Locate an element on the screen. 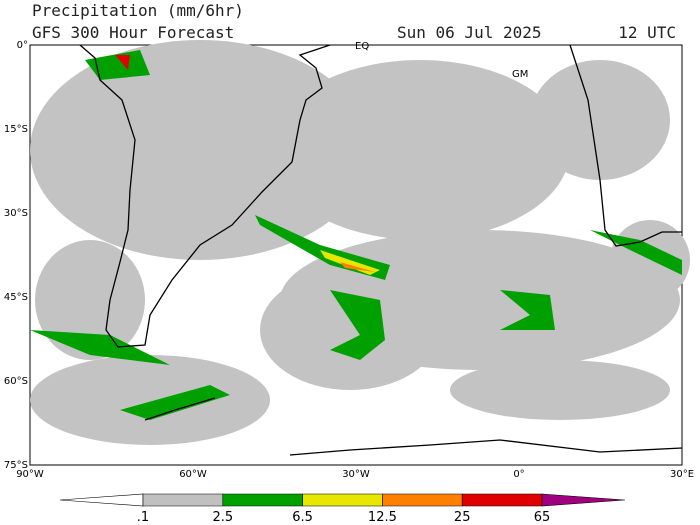  map-marker: EQ is located at coordinates (362, 46).